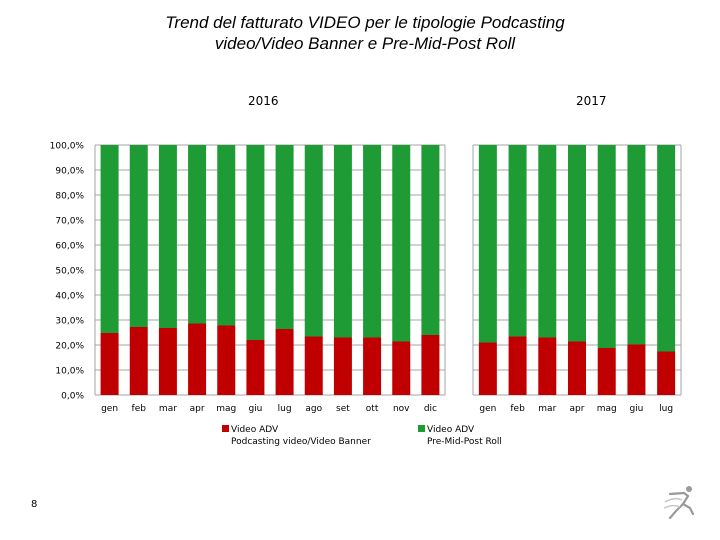 The width and height of the screenshot is (720, 540). What do you see at coordinates (451, 430) in the screenshot?
I see `legend-label-preroll-1: Video ADV` at bounding box center [451, 430].